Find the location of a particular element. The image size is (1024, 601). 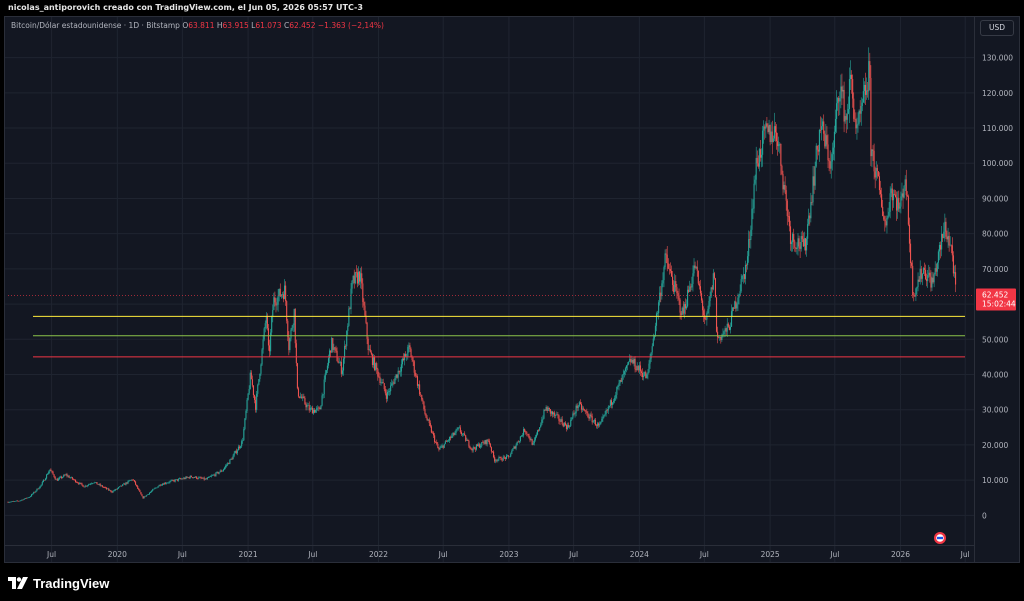

tradingview-logo: TradingView is located at coordinates (58, 583).